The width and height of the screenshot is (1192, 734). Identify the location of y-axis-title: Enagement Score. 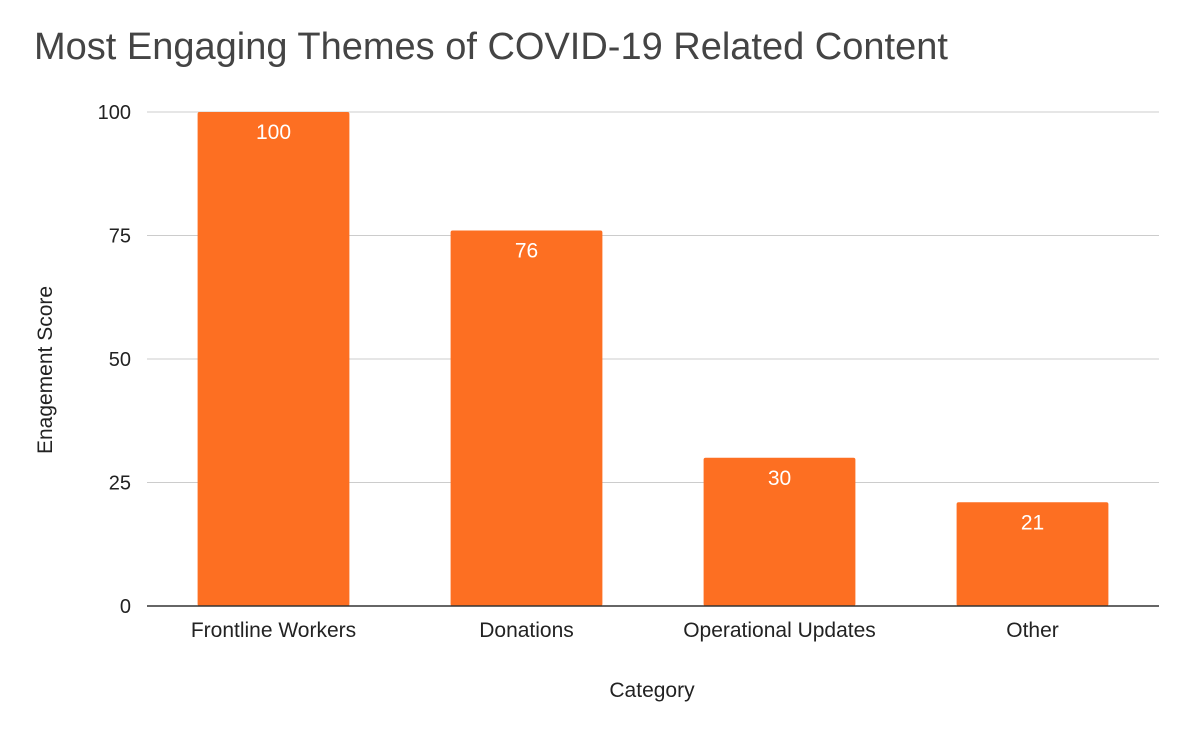
(45, 370).